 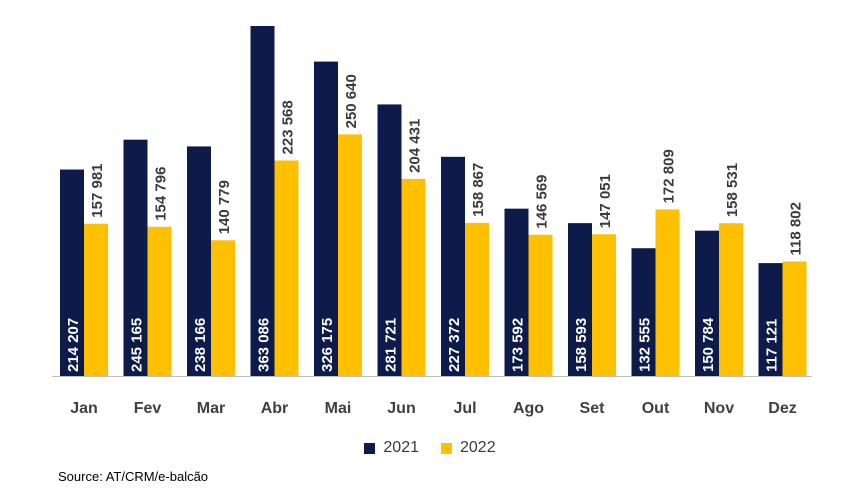 What do you see at coordinates (477, 299) in the screenshot?
I see `bar-2022-Jul` at bounding box center [477, 299].